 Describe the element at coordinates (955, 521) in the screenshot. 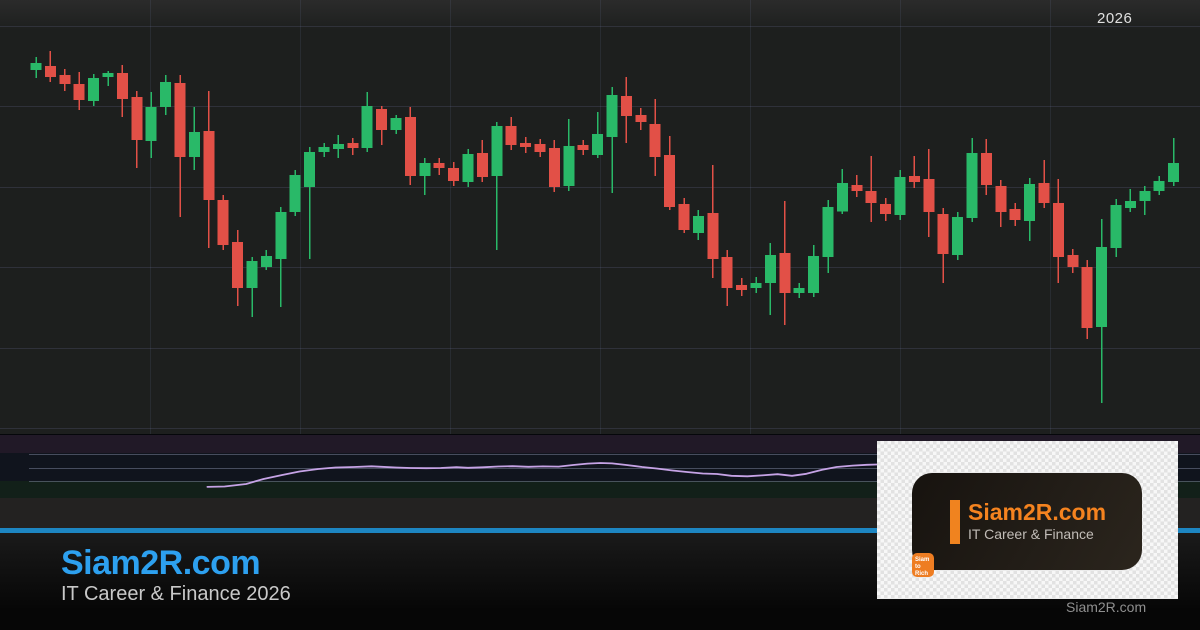

I see `orange-bar-icon` at that location.